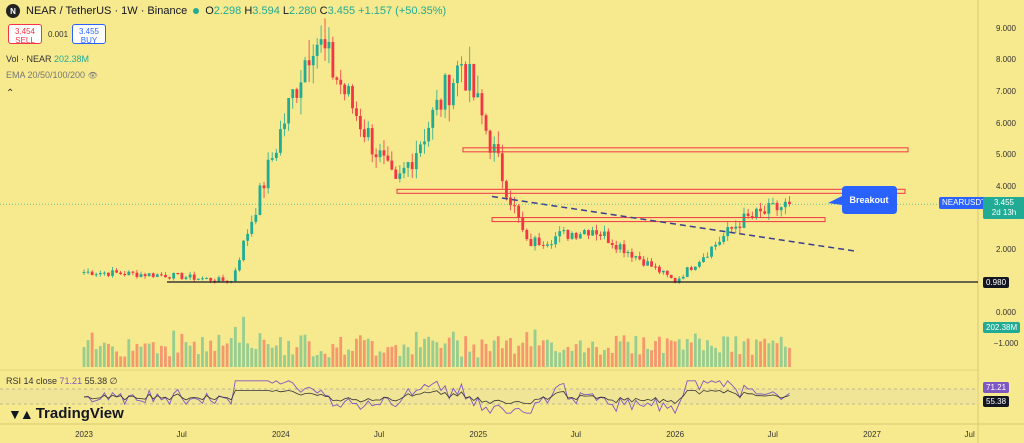 The height and width of the screenshot is (443, 1024). What do you see at coordinates (62, 381) in the screenshot?
I see `rsi-indicator-label: RSI 14 close 71.21 55.38 ∅` at bounding box center [62, 381].